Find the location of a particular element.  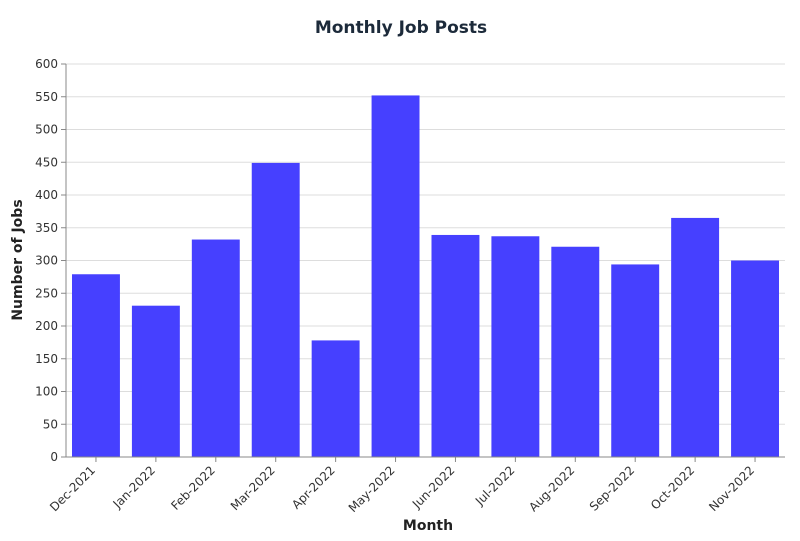

y-tick-label: 550 is located at coordinates (46, 97).